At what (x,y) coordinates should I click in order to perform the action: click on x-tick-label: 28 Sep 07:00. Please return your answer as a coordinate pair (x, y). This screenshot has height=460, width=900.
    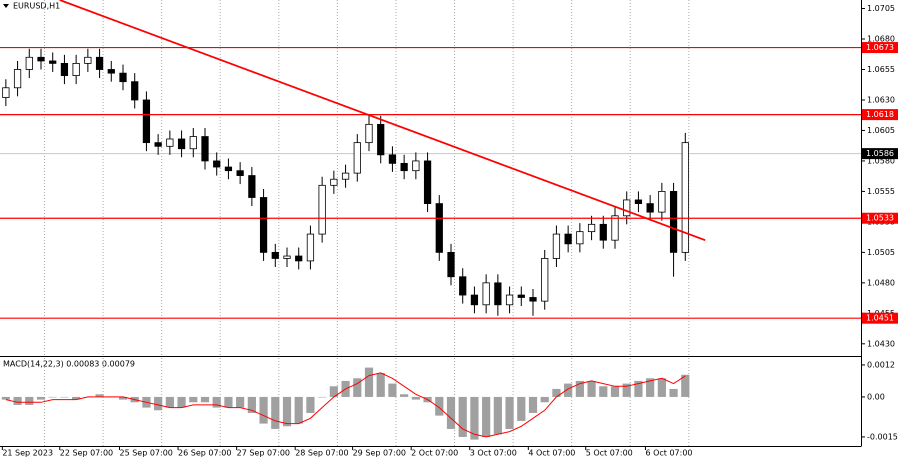
    Looking at the image, I should click on (321, 453).